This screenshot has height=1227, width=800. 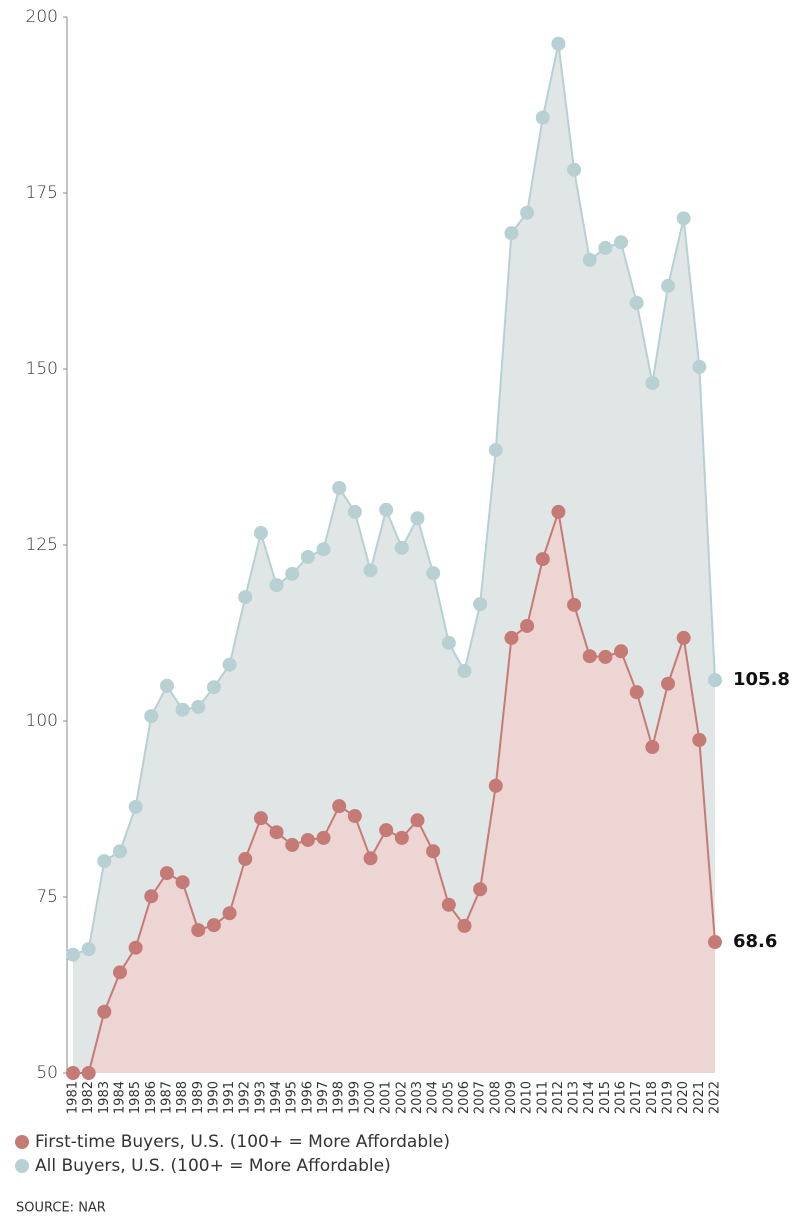 What do you see at coordinates (276, 1097) in the screenshot?
I see `x-tick-label: 1994` at bounding box center [276, 1097].